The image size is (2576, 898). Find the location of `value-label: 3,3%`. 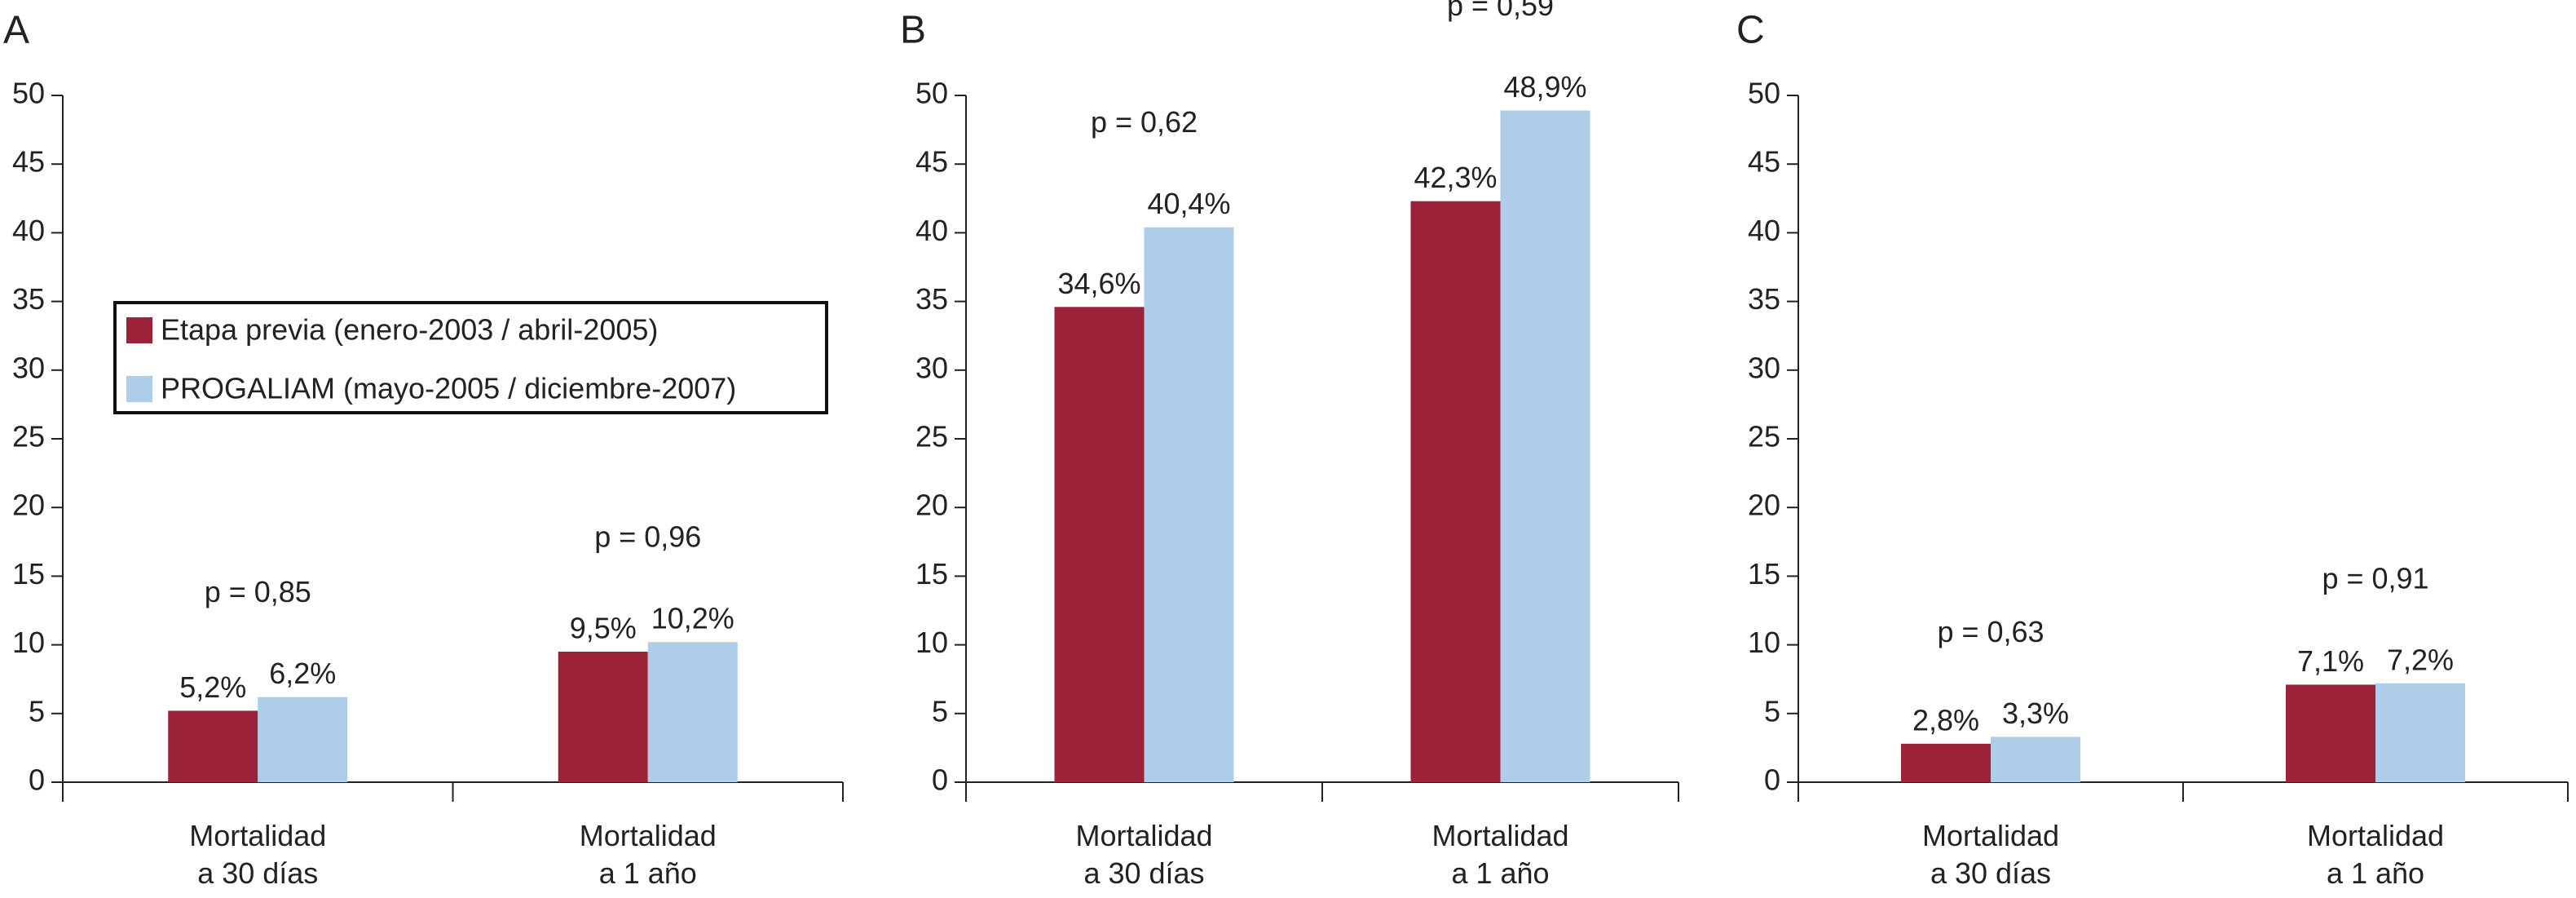

value-label: 3,3% is located at coordinates (2035, 713).